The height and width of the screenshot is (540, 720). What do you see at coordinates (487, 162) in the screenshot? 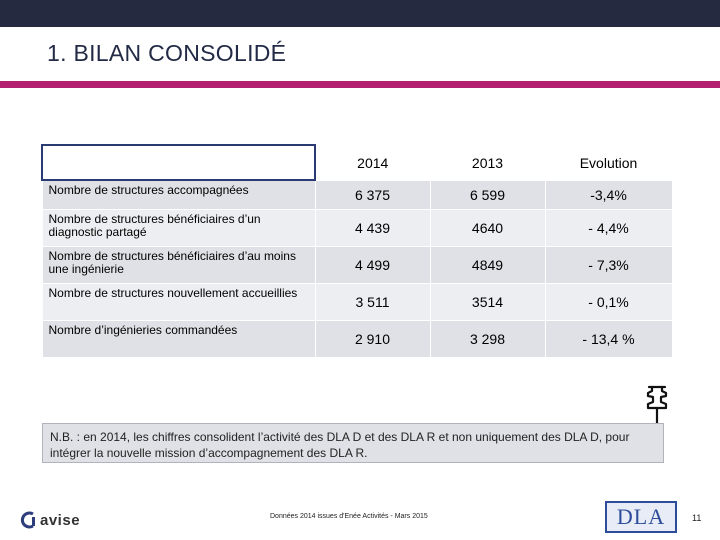
I see `column-header-2013: 2013` at bounding box center [487, 162].